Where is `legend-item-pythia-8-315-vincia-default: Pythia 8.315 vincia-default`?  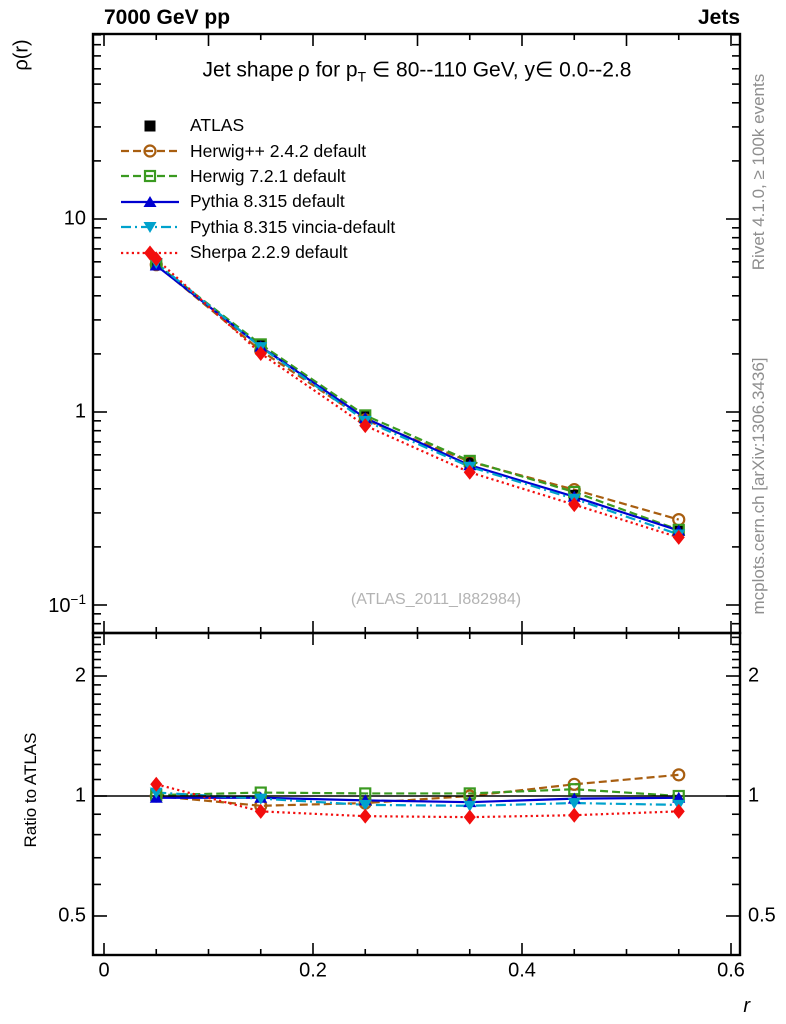 legend-item-pythia-8-315-vincia-default: Pythia 8.315 vincia-default is located at coordinates (256, 227).